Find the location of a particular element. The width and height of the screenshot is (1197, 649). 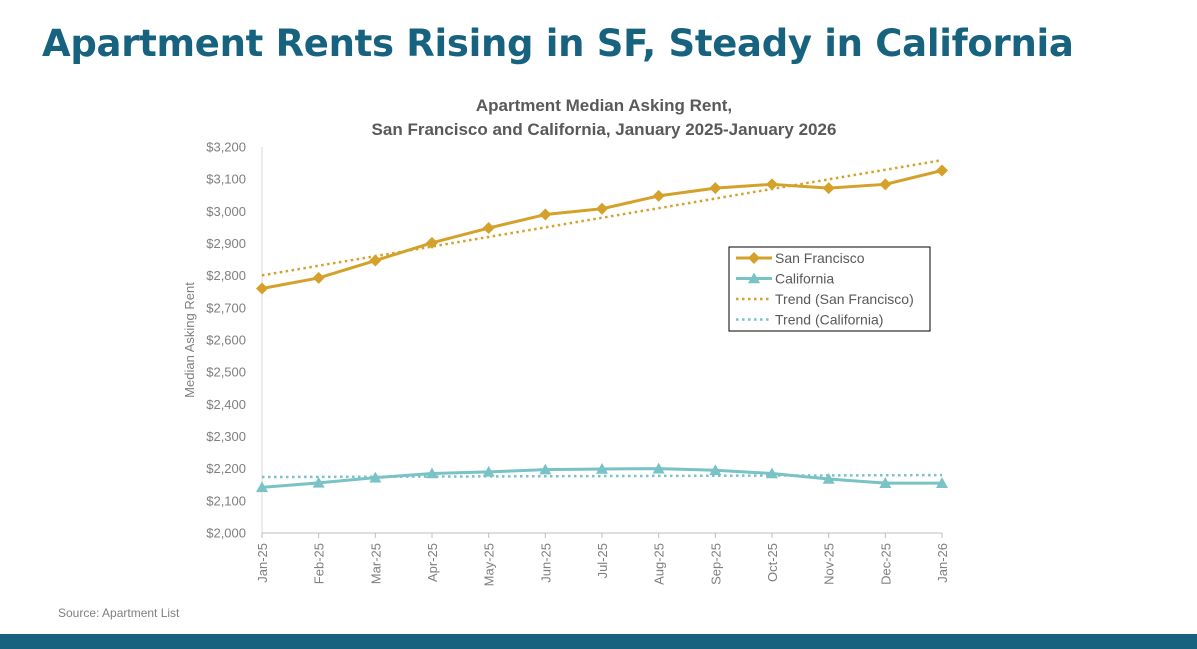

y-tick-label: $3,200 is located at coordinates (226, 147).